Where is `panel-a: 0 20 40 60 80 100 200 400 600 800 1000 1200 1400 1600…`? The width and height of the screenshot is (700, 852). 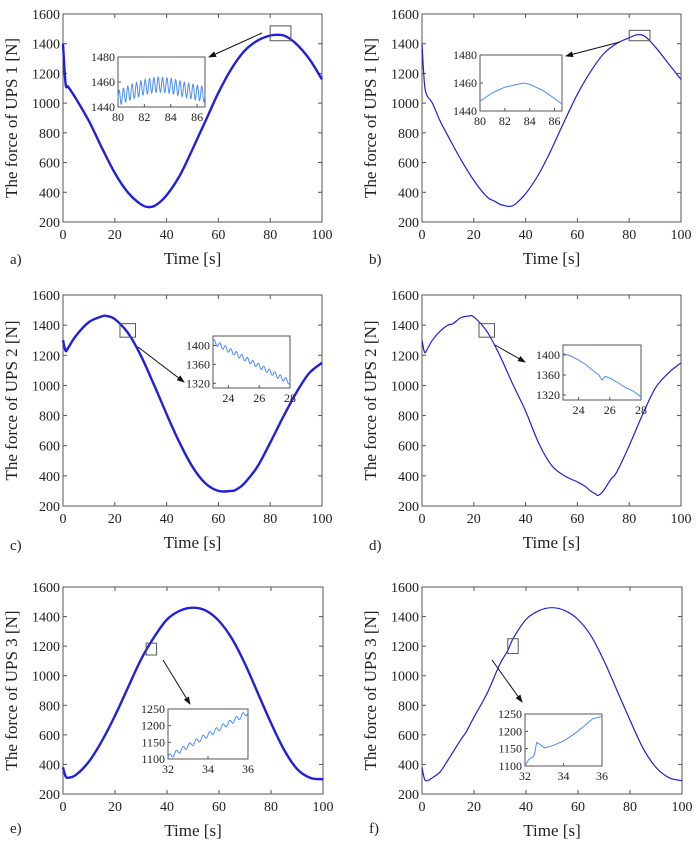 panel-a: 0 20 40 60 80 100 200 400 600 800 1000 1200 1400 1600… is located at coordinates (167, 138).